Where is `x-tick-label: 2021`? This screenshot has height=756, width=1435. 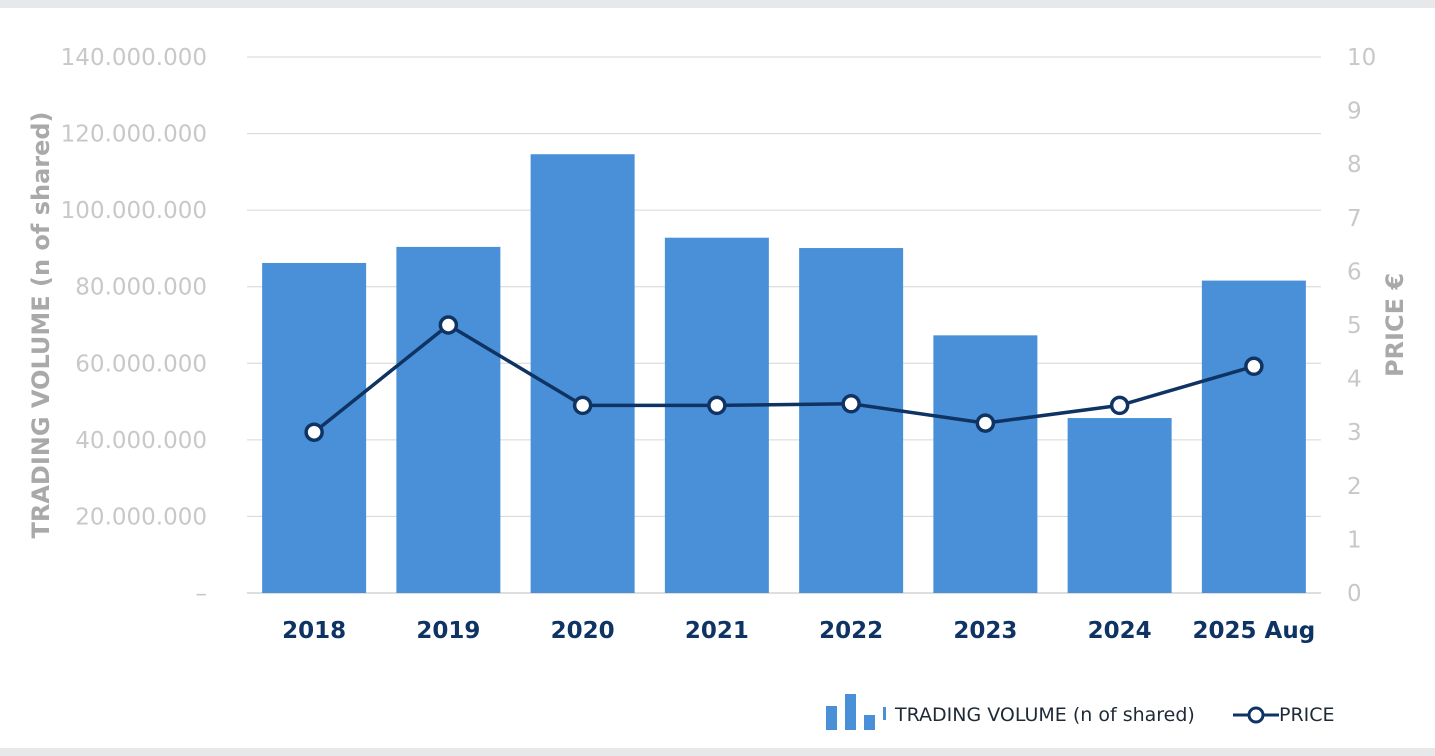 x-tick-label: 2021 is located at coordinates (717, 631).